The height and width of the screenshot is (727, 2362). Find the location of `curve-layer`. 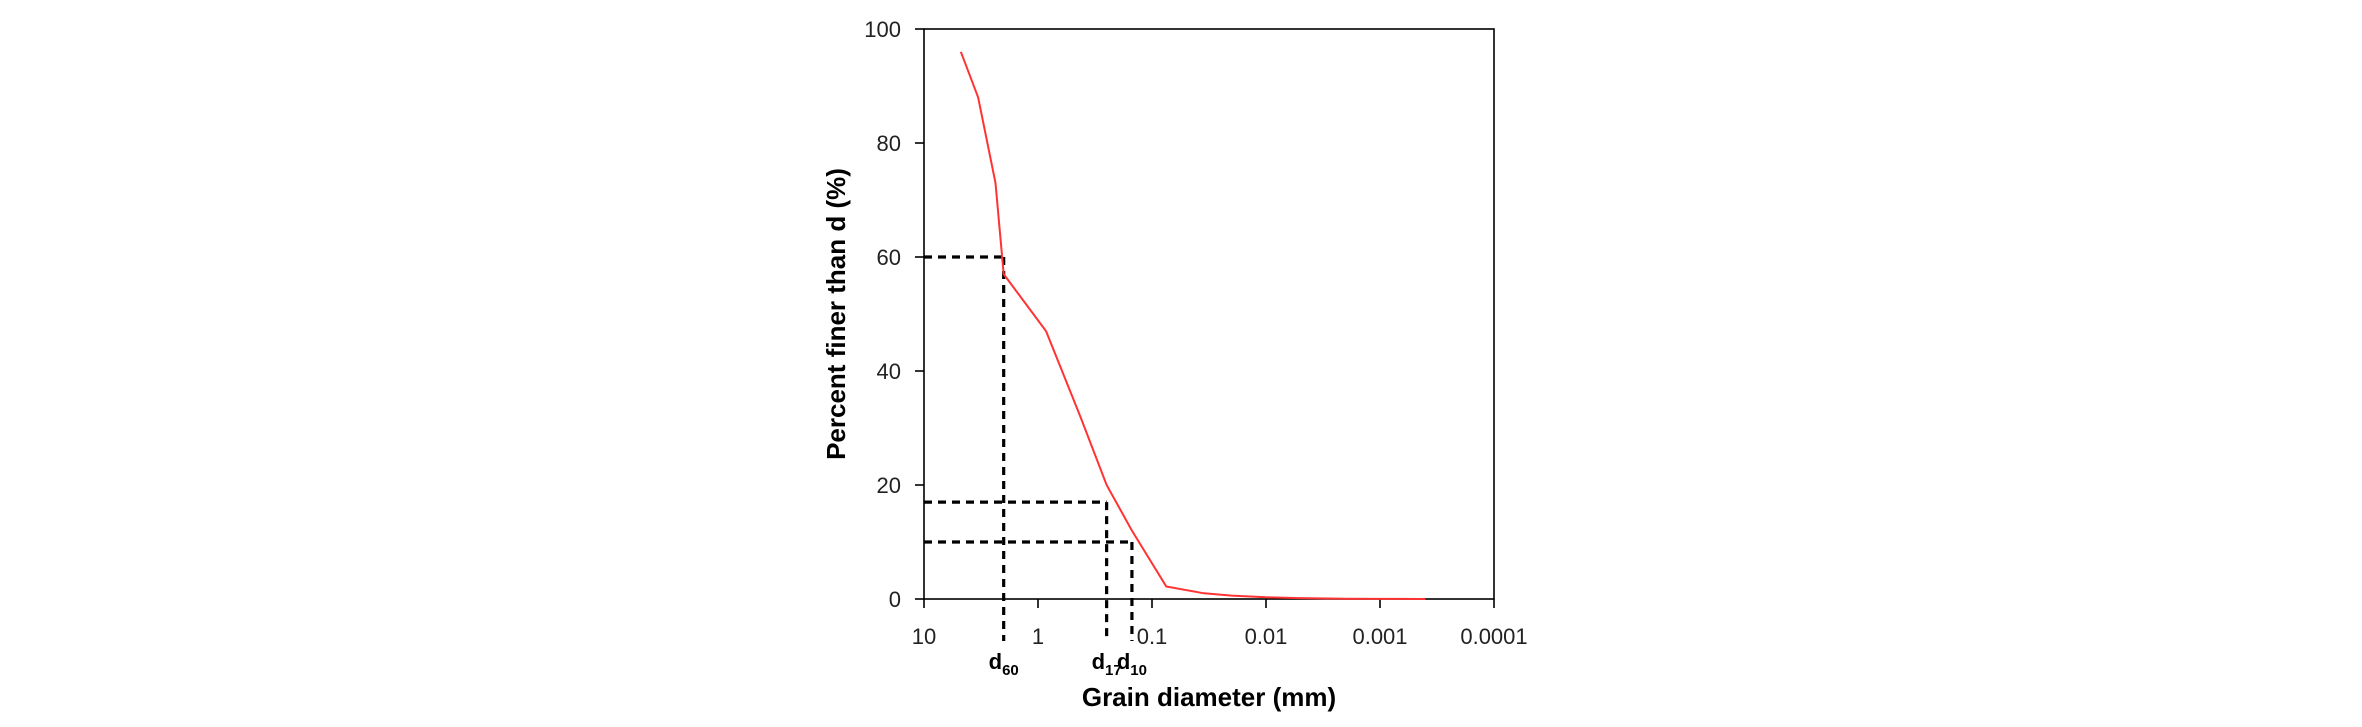

curve-layer is located at coordinates (1192, 325).